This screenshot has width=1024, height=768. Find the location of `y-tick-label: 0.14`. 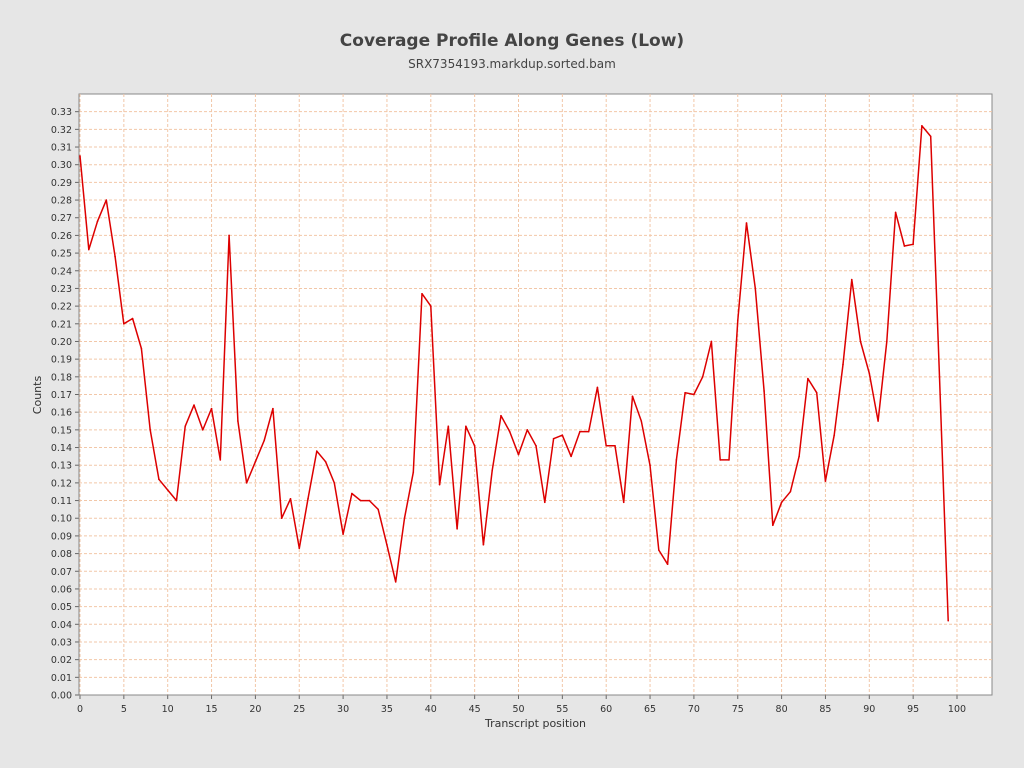

y-tick-label: 0.14 is located at coordinates (61, 448).